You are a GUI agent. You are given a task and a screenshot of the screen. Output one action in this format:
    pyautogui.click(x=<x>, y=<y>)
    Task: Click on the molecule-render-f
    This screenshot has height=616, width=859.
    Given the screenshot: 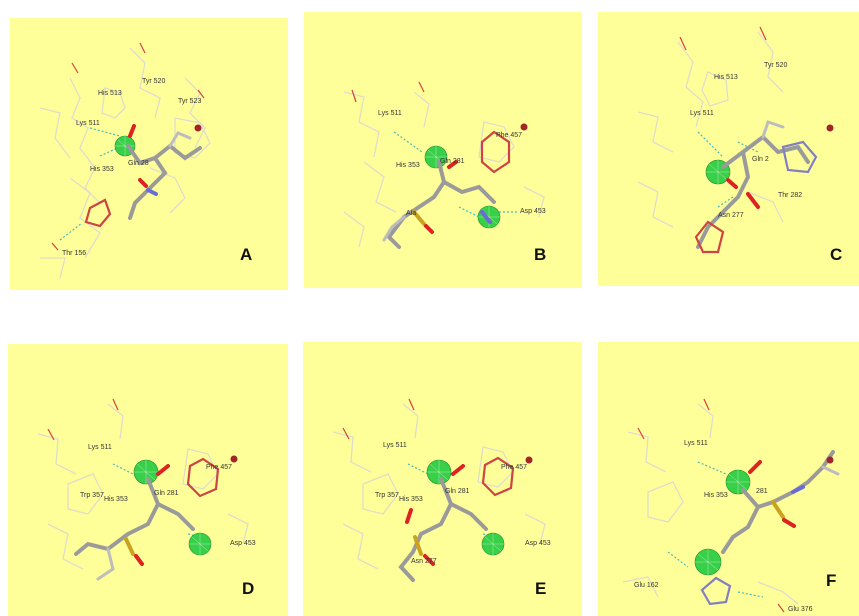 What is the action you would take?
    pyautogui.click(x=731, y=505)
    